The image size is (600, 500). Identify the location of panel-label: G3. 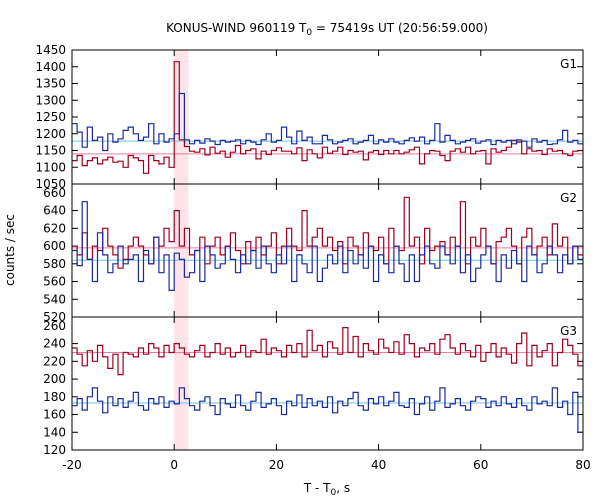
(568, 331).